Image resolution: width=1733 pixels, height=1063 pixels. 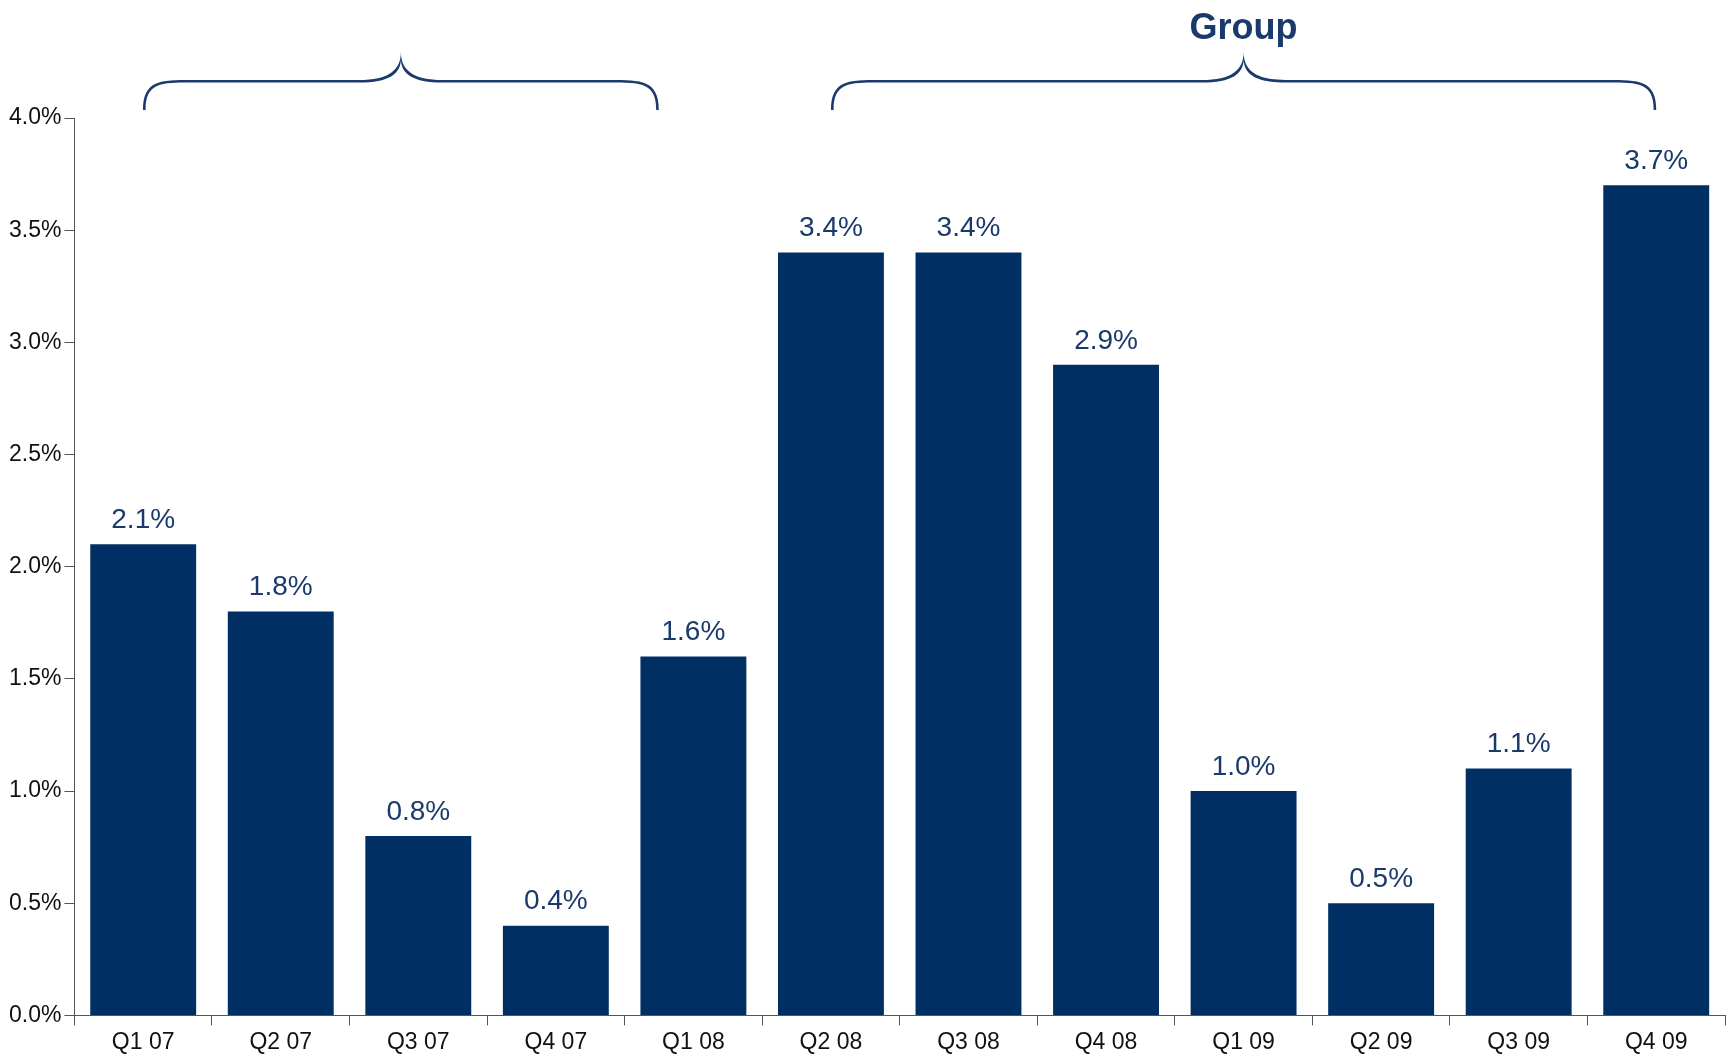 I want to click on x-tick-label: Q4 09, so click(x=1656, y=1040).